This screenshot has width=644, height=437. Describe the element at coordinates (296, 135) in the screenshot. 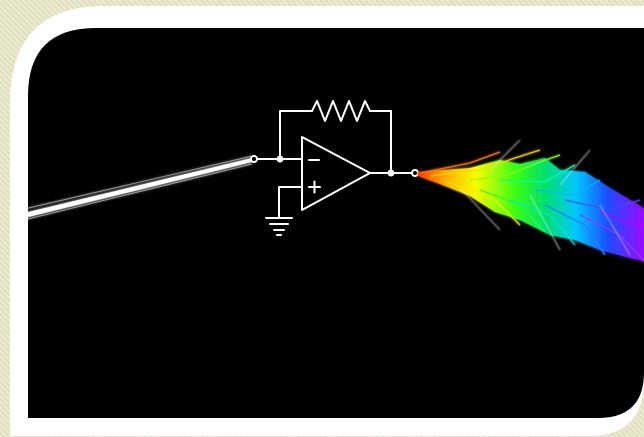

I see `feedback-wire-left` at that location.